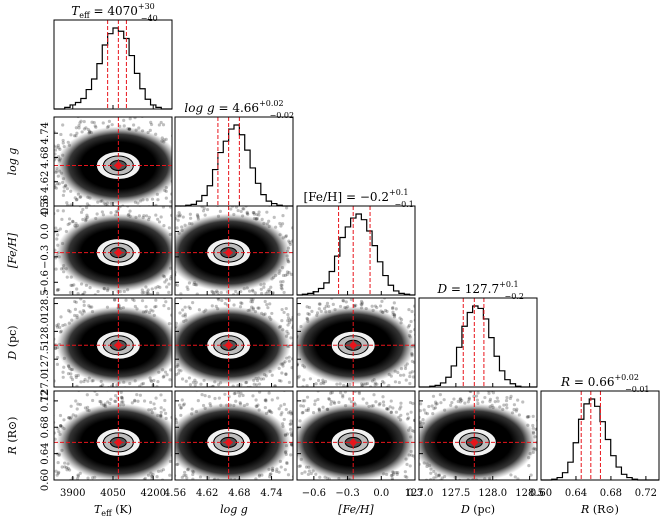 The height and width of the screenshot is (527, 664). What do you see at coordinates (45, 480) in the screenshot?
I see `y-tick-label: 0.60` at bounding box center [45, 480].